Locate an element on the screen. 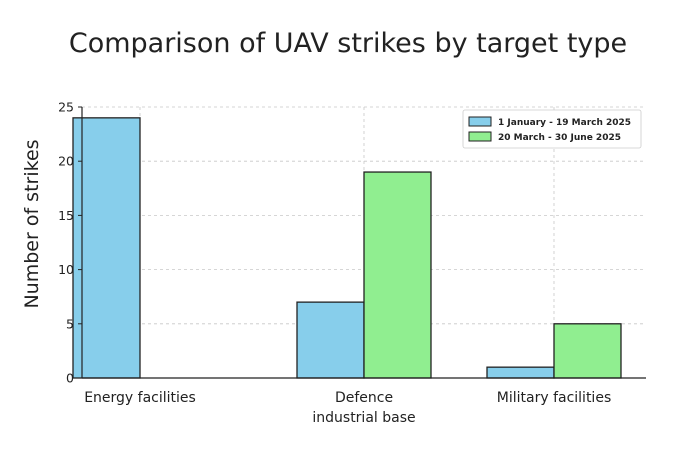 The width and height of the screenshot is (690, 456). y-tick-label: 0 is located at coordinates (70, 378).